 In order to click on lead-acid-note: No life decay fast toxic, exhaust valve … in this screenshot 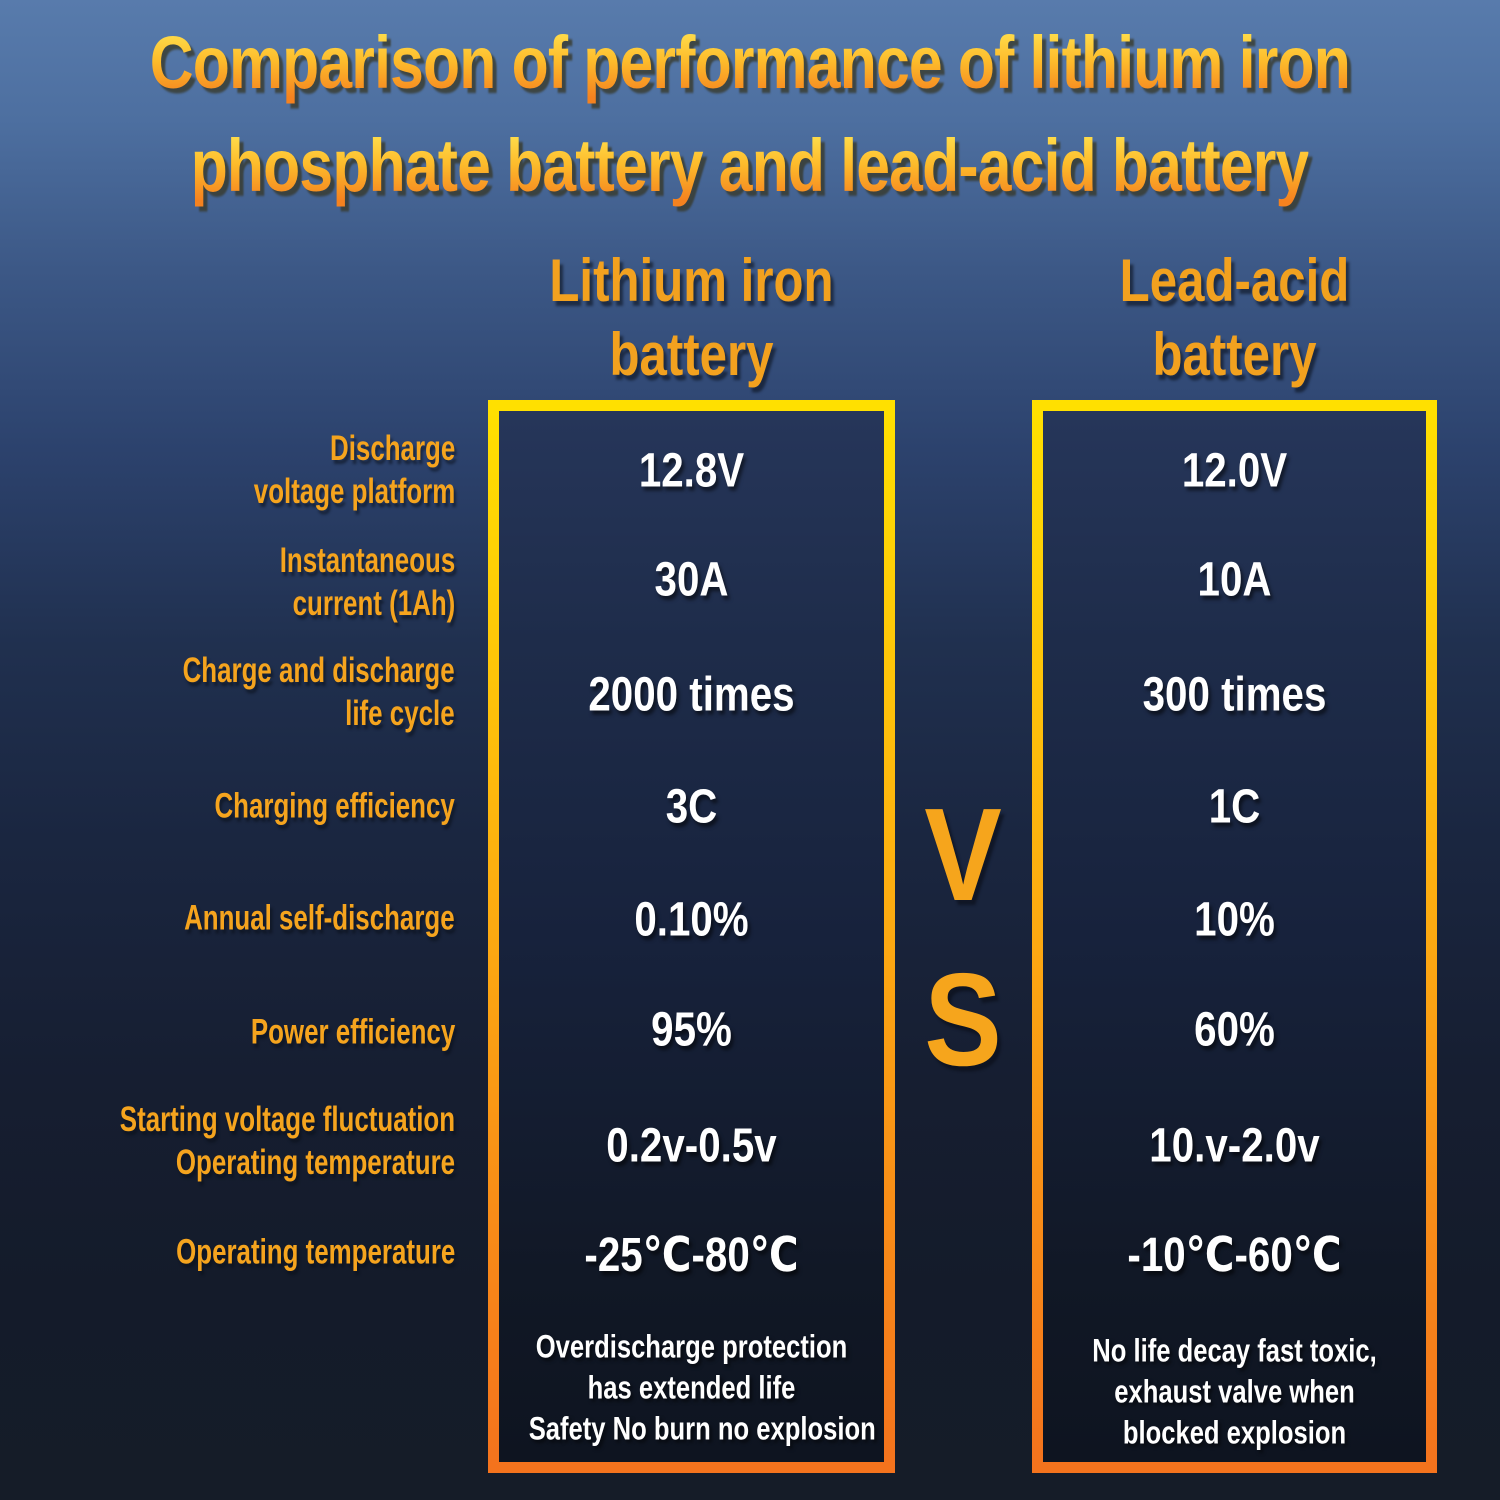, I will do `click(1235, 1392)`.